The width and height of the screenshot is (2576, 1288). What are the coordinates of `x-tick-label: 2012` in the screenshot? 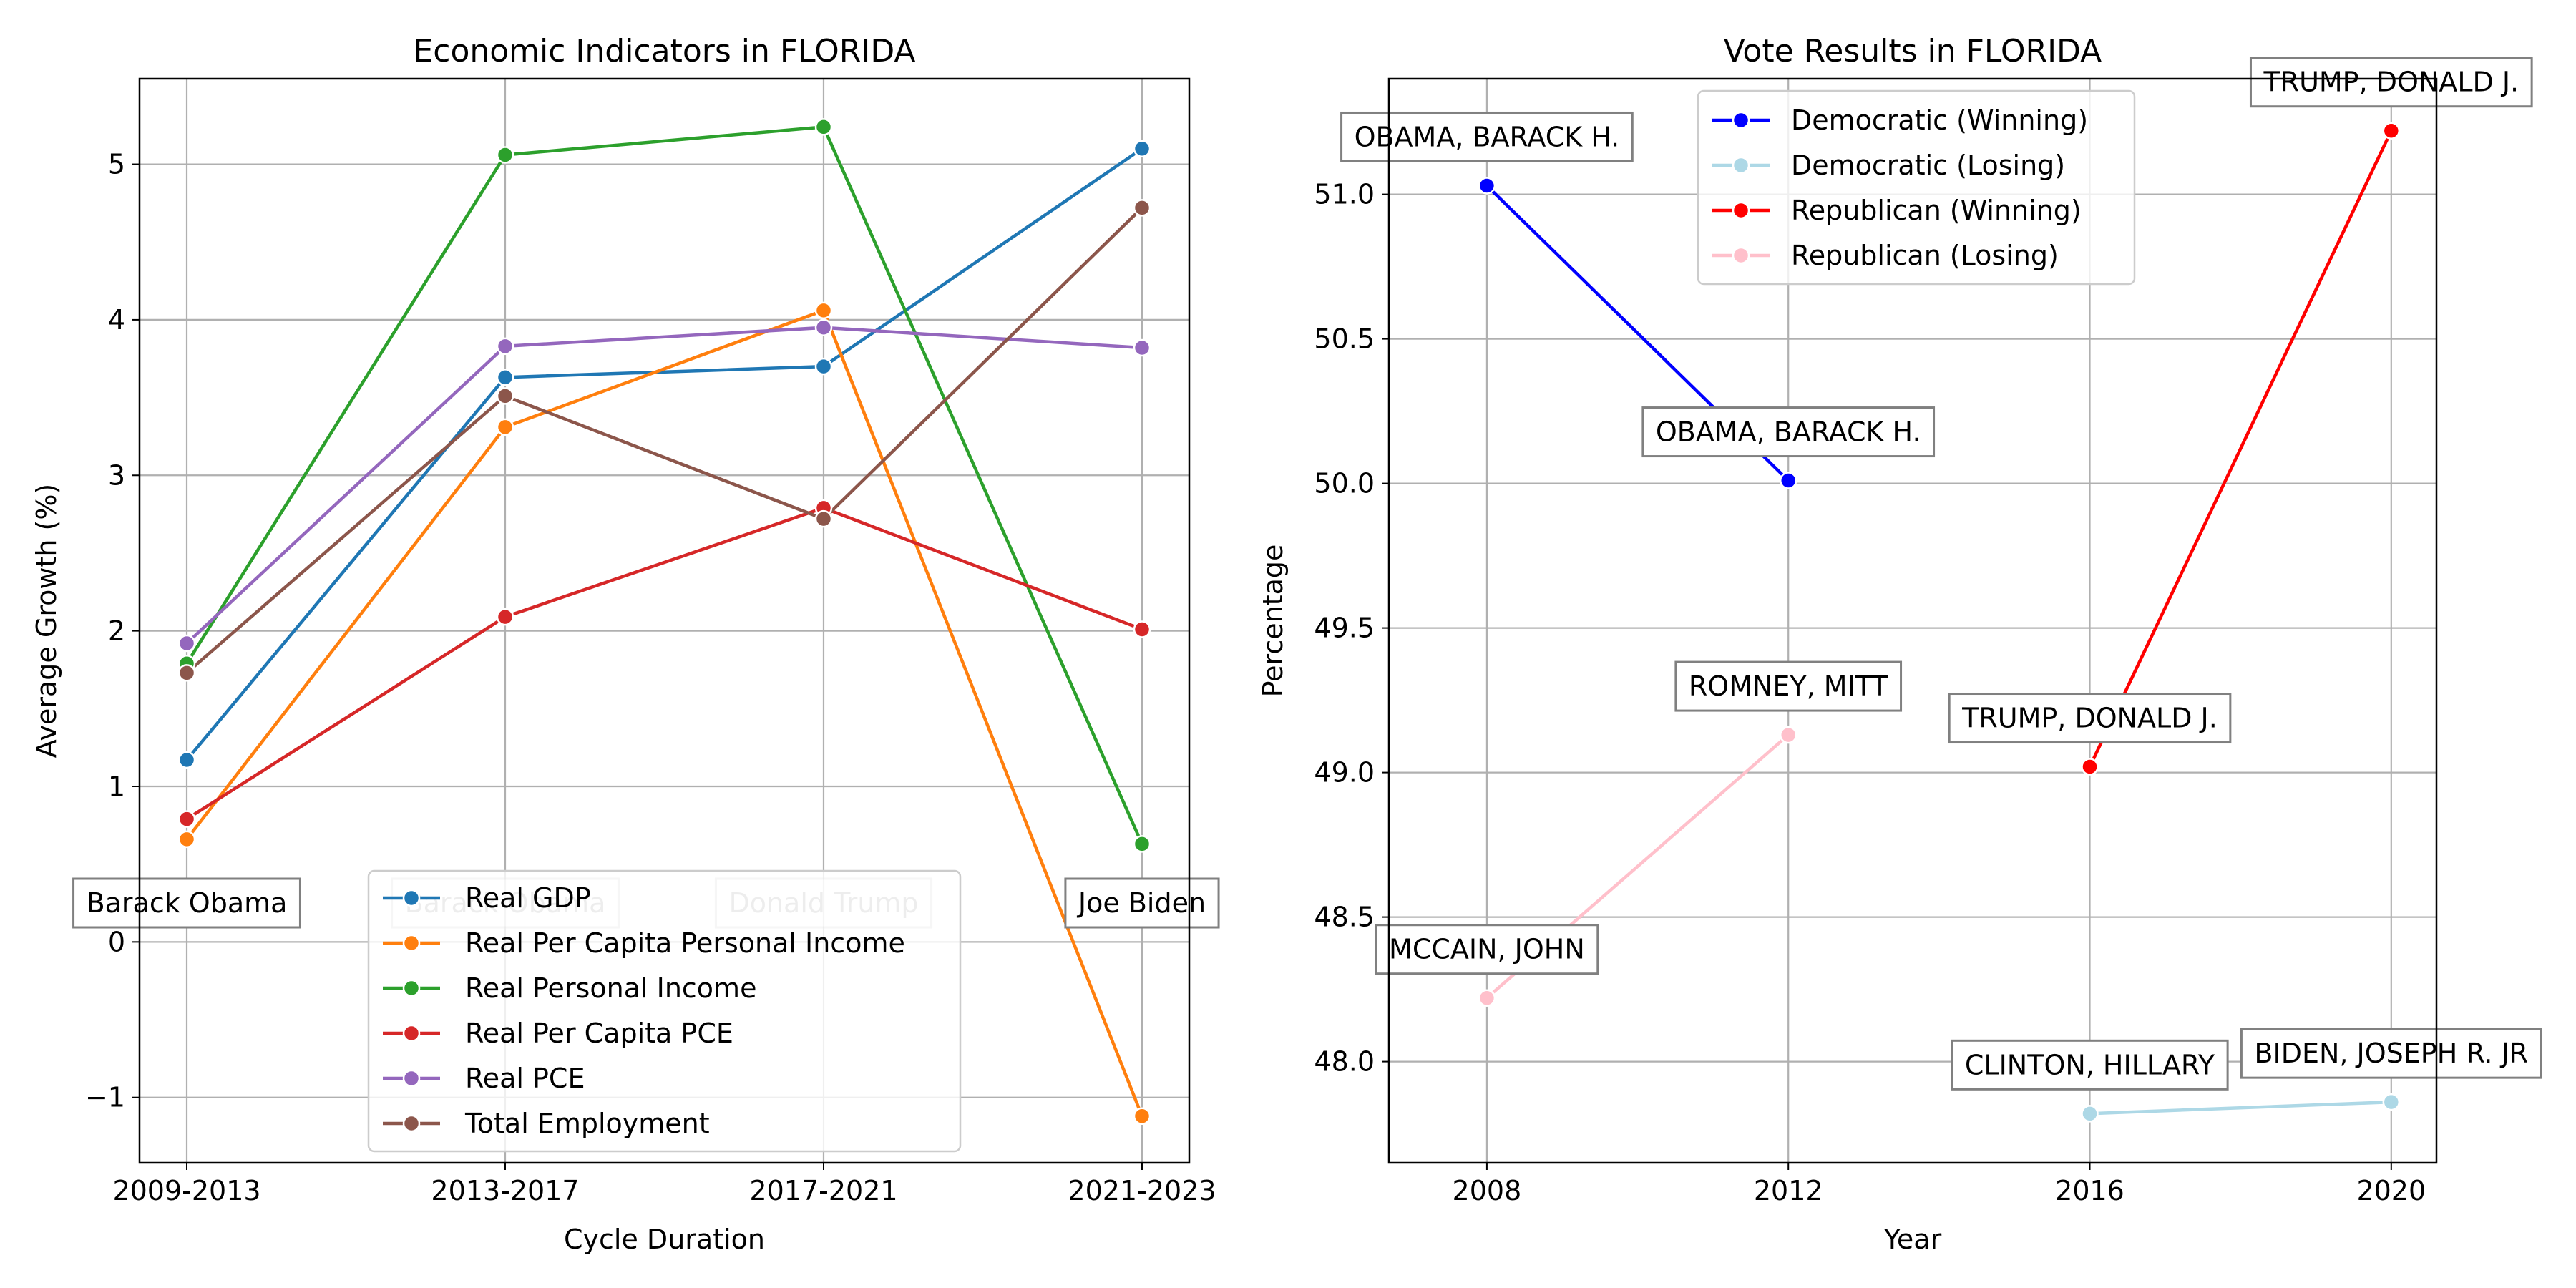 It's located at (1788, 1190).